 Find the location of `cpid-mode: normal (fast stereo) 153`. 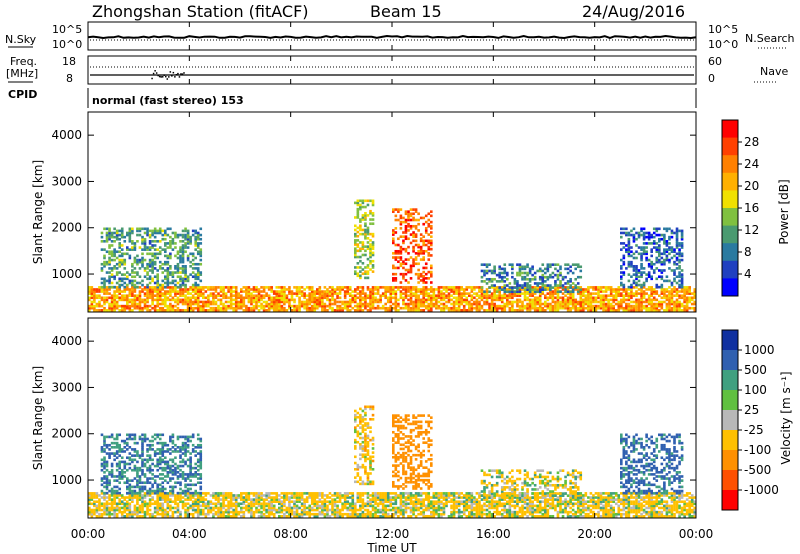

cpid-mode: normal (fast stereo) 153 is located at coordinates (168, 100).